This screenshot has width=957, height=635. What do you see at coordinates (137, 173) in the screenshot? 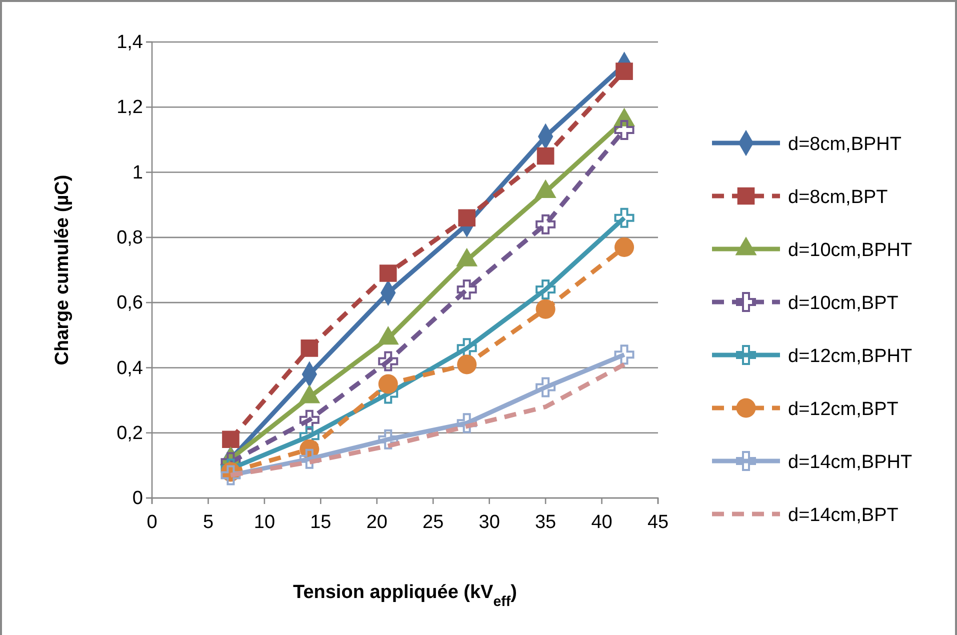
I see `y-tick-label: 1` at bounding box center [137, 173].